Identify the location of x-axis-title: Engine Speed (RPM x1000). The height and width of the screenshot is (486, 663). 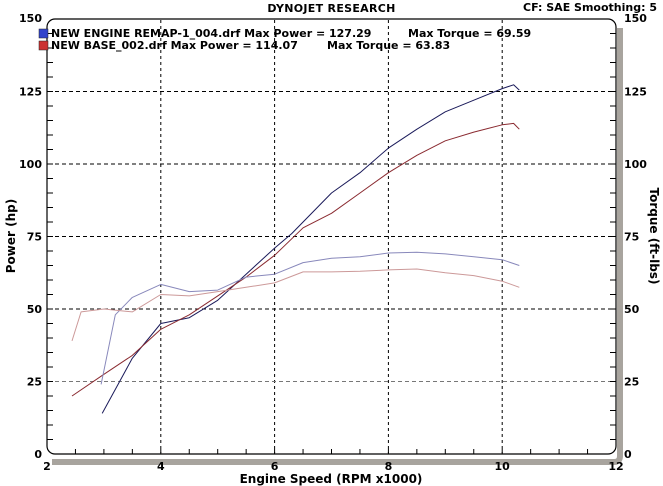
(331, 479).